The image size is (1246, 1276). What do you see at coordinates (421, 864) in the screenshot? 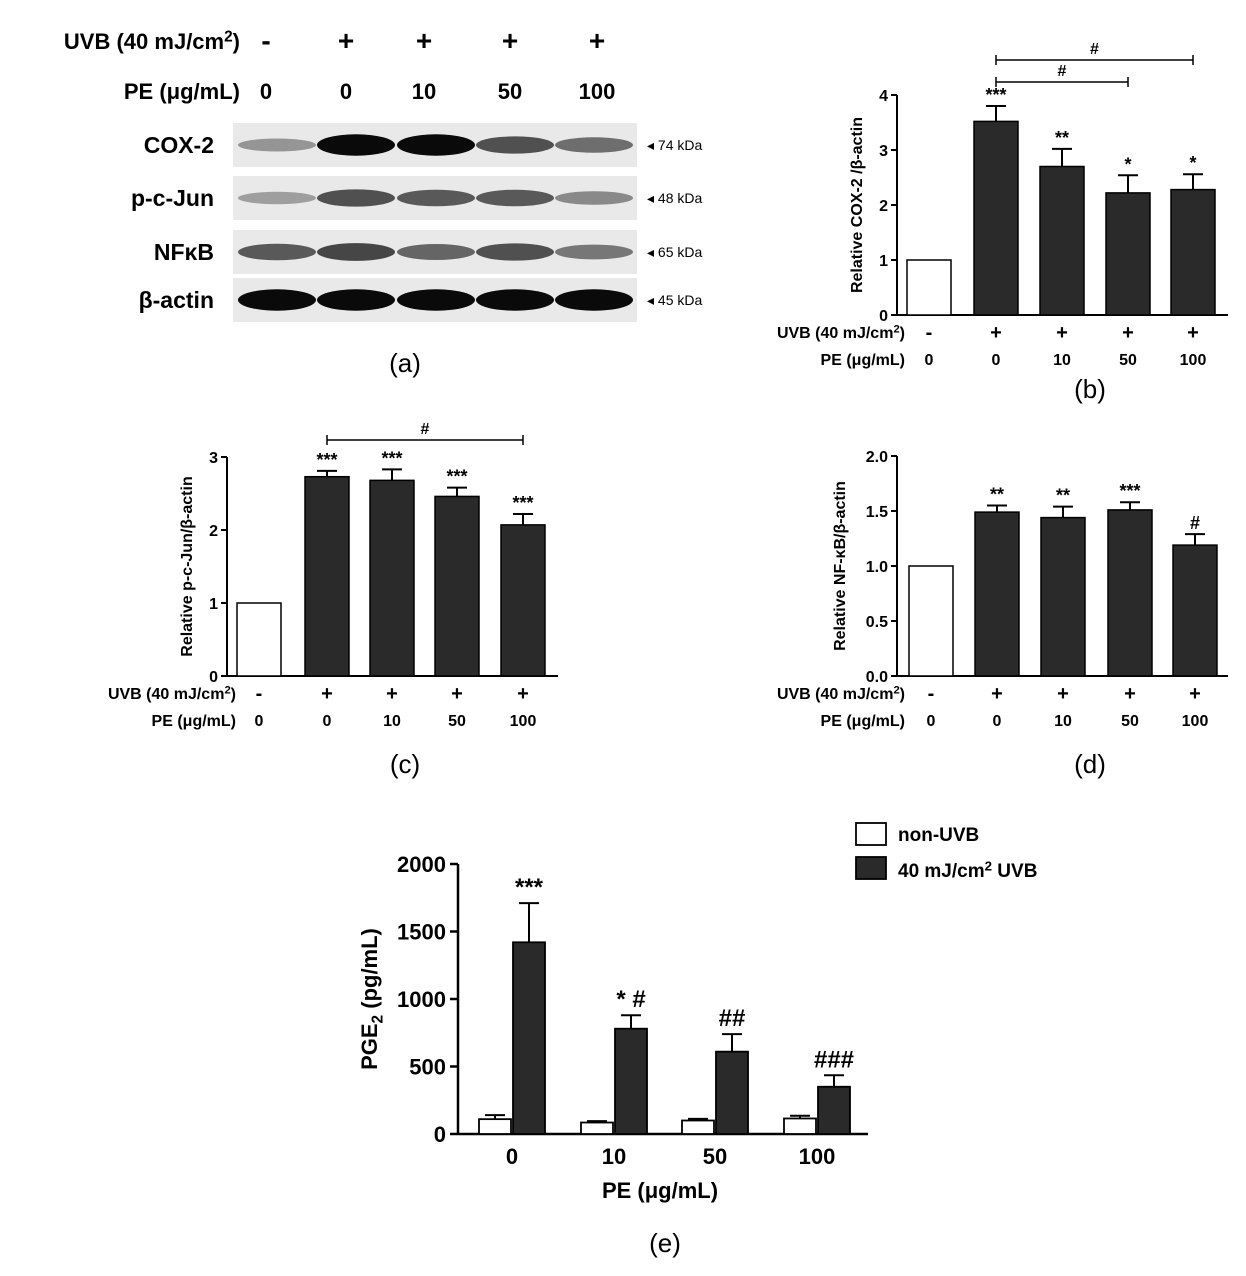
I see `y-tick-label: 2000` at bounding box center [421, 864].